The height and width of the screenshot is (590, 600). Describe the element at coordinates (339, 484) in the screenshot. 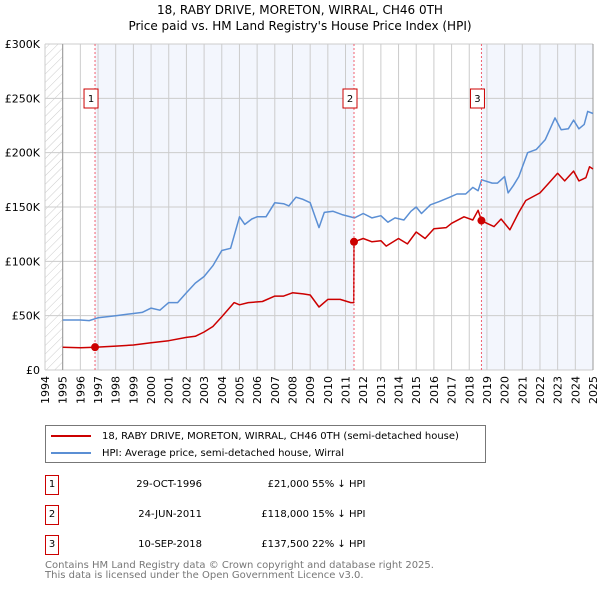

I see `sale-hpi-diff: 55% ↓ HPI` at that location.